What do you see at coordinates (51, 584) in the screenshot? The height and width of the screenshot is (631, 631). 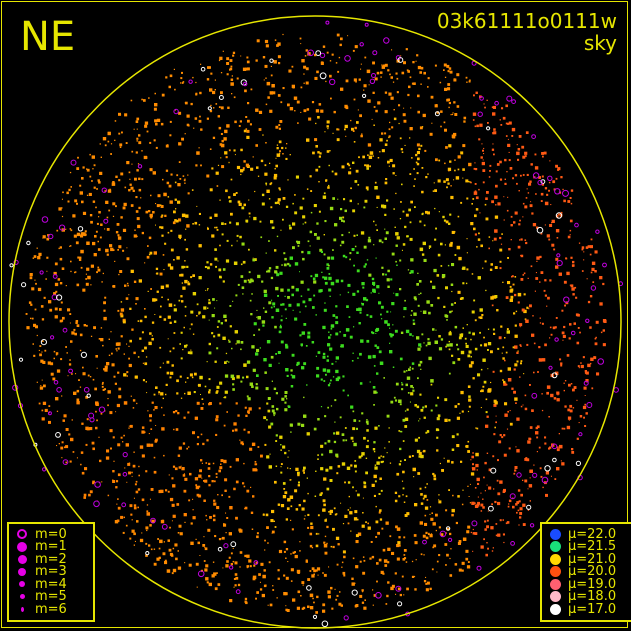 I see `magnitude-legend-row: m=4` at bounding box center [51, 584].